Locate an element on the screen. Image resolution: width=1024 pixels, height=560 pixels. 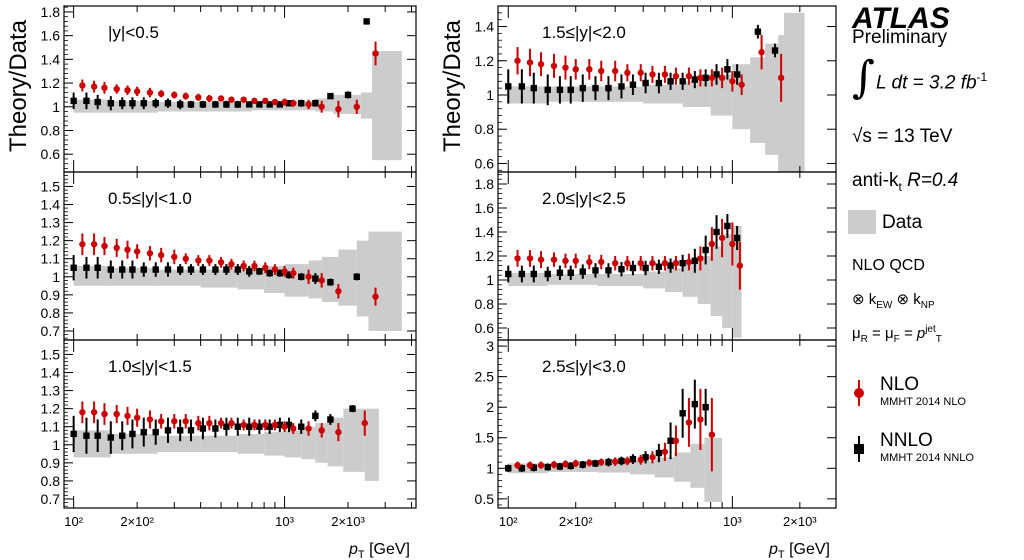
scale-eq2: = p is located at coordinates (912, 333).